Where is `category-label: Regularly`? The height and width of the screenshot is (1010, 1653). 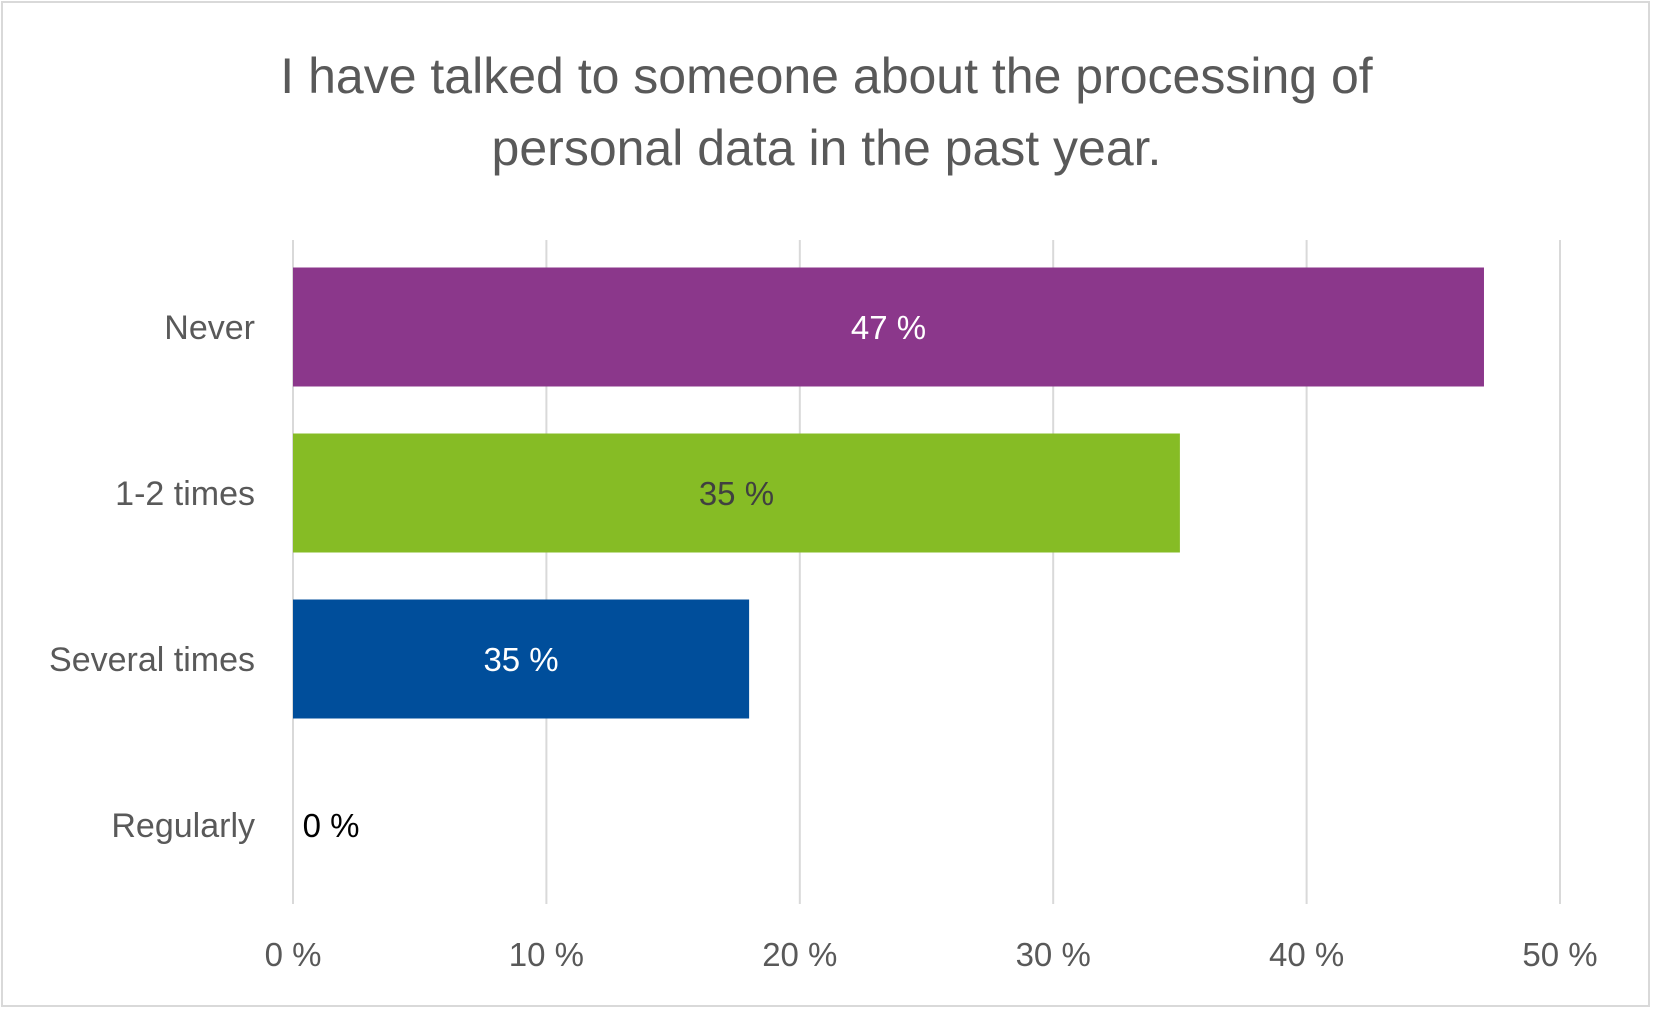 category-label: Regularly is located at coordinates (183, 826).